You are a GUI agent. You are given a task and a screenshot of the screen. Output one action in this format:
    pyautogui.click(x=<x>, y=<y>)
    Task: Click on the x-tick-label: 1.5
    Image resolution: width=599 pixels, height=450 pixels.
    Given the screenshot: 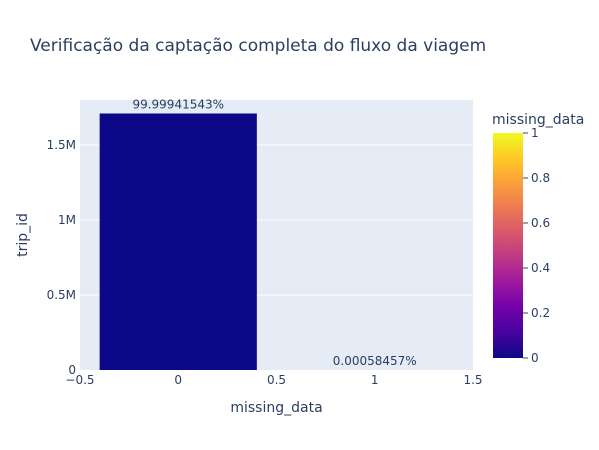 What is the action you would take?
    pyautogui.click(x=472, y=380)
    